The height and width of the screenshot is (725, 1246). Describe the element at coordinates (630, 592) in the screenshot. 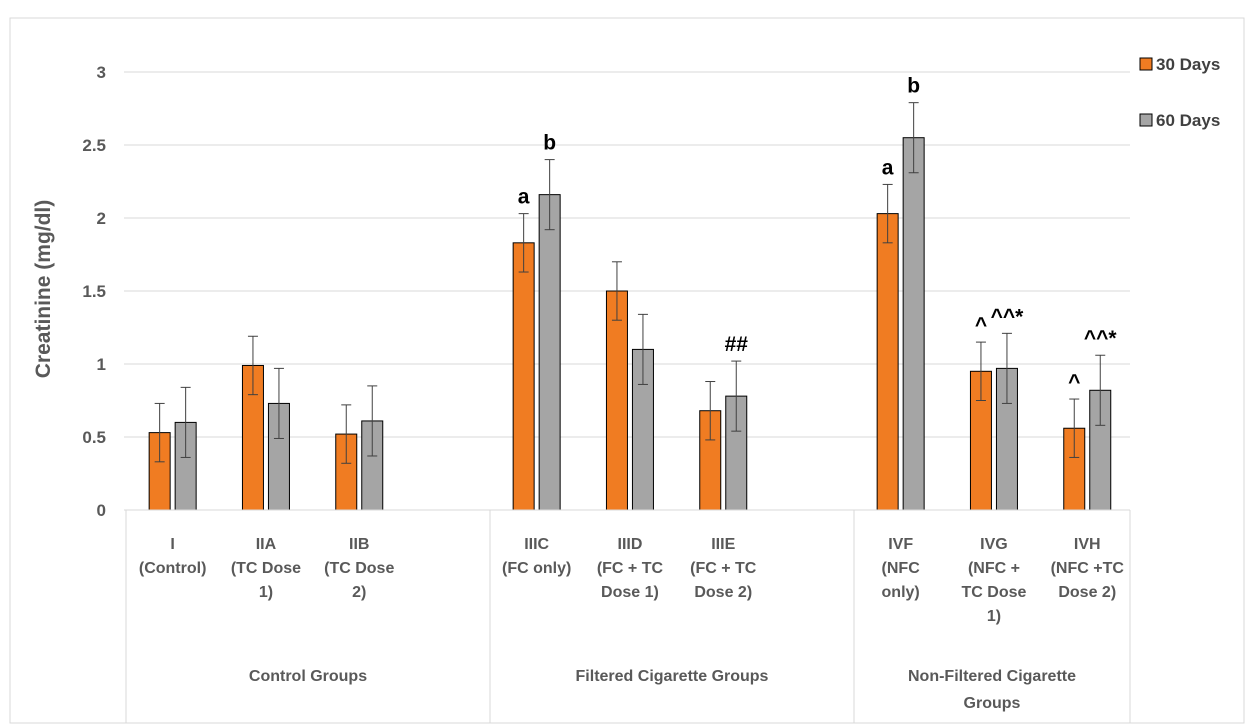

I see `x-category-label-line: Dose 1)` at that location.